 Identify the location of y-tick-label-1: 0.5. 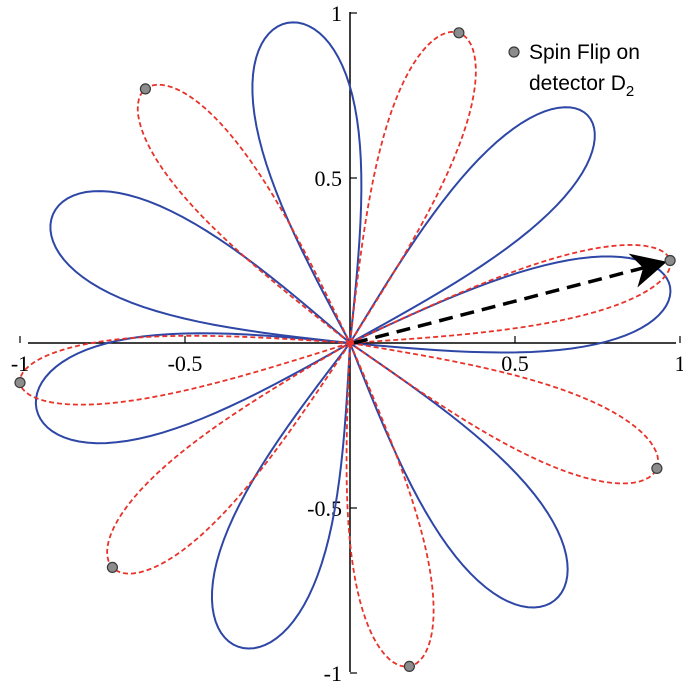
(329, 178).